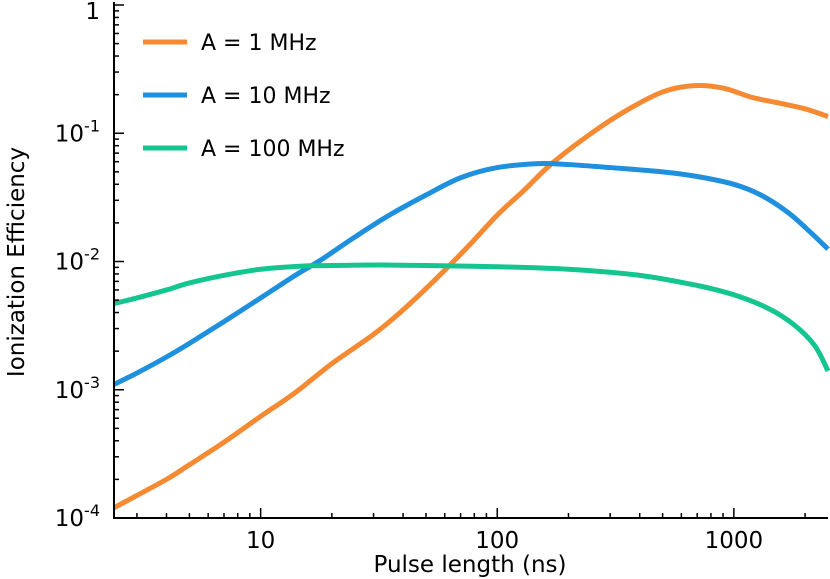 The height and width of the screenshot is (579, 830). Describe the element at coordinates (77, 260) in the screenshot. I see `y-tick-label: 10⁻²` at that location.